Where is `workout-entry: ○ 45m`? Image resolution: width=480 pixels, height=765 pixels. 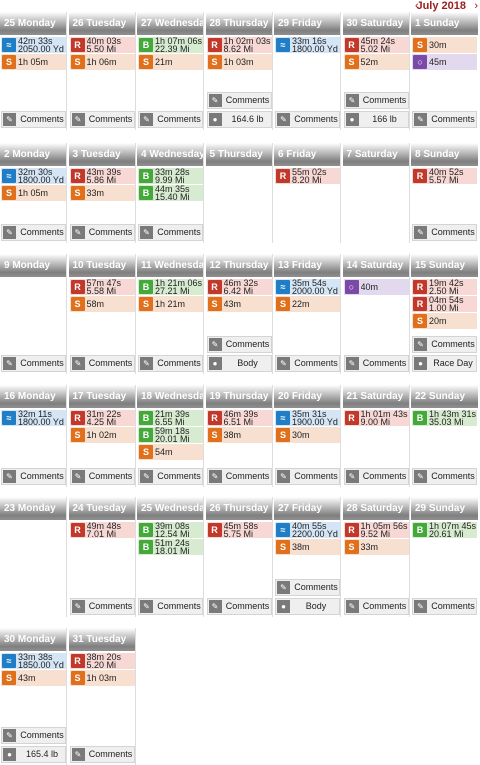 workout-entry: ○ 45m is located at coordinates (444, 62).